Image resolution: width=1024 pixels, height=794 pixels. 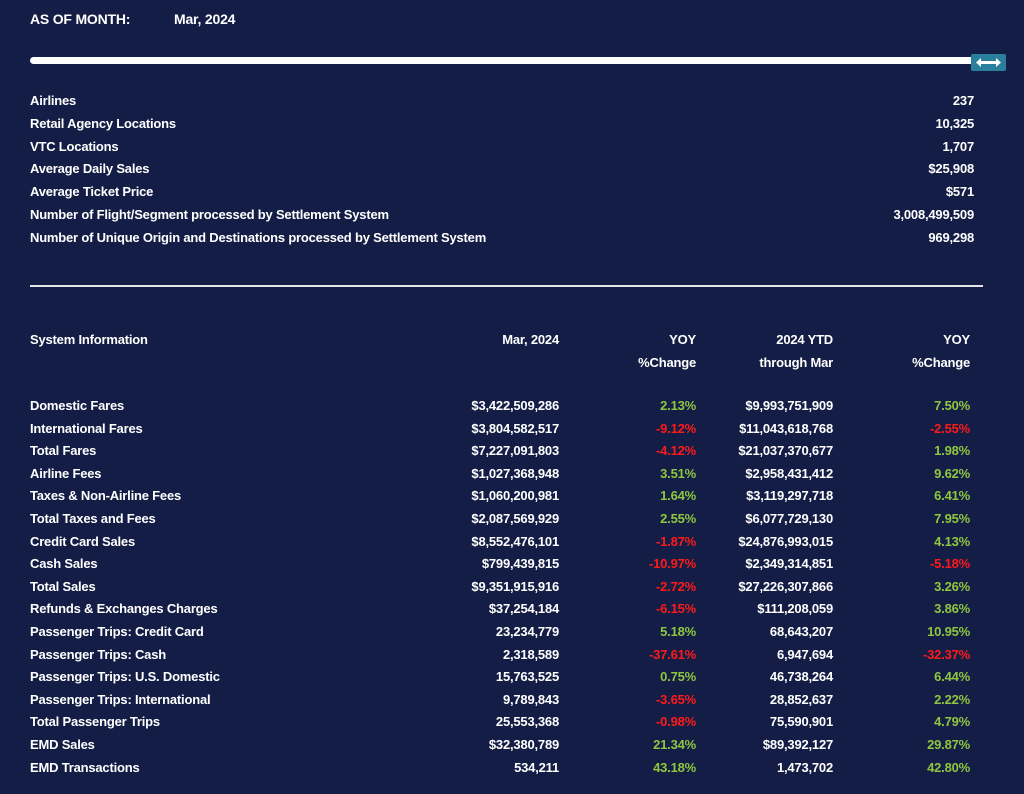 What do you see at coordinates (952, 541) in the screenshot?
I see `row-yoy-ytd: 4.13%` at bounding box center [952, 541].